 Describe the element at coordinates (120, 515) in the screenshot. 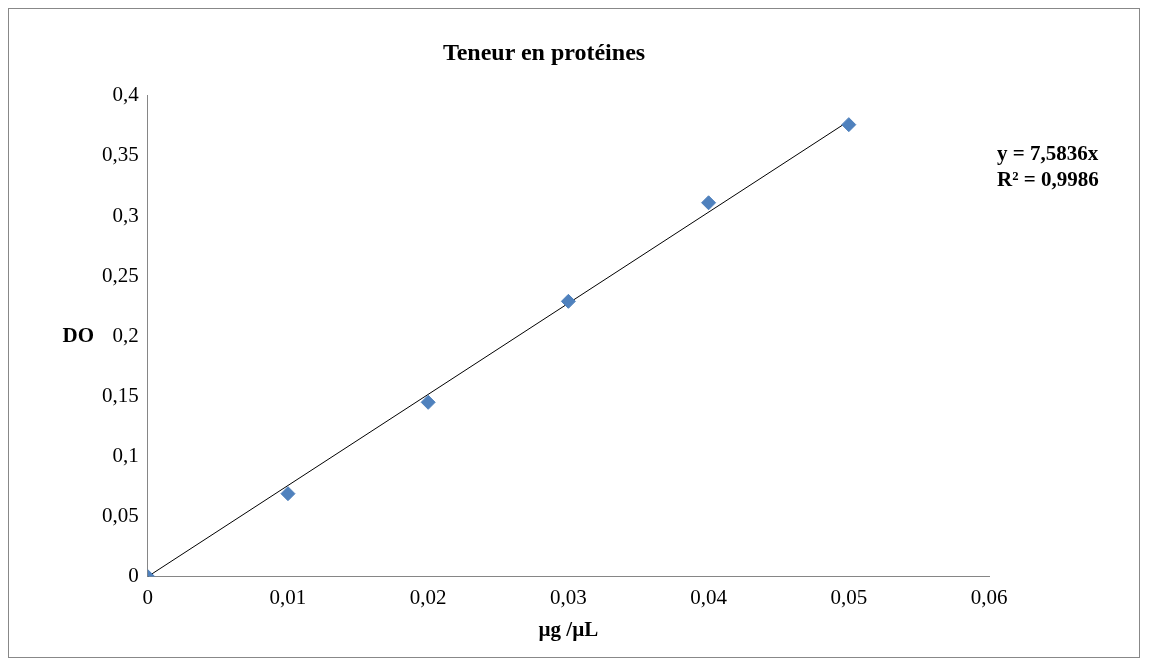

I see `y-tick-label: 0,05` at that location.